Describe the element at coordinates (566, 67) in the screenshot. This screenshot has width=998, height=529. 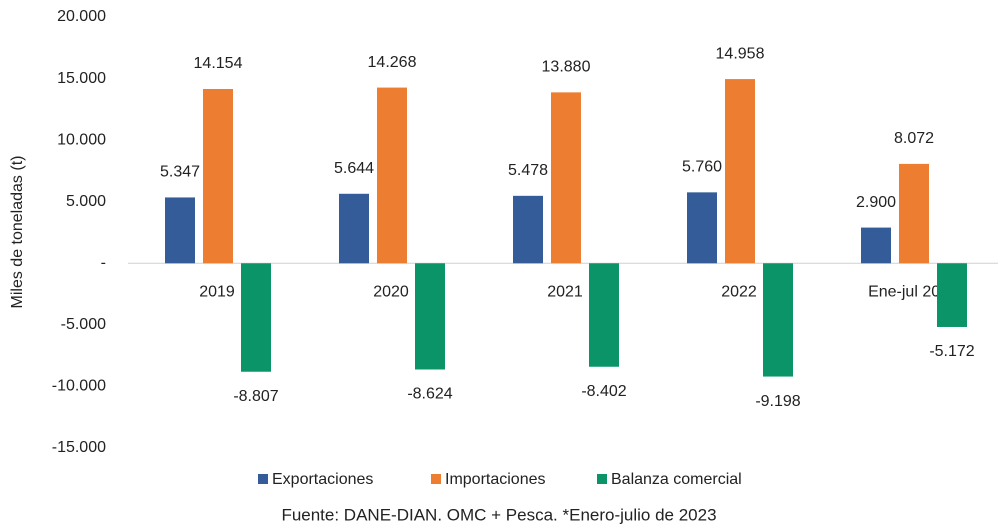
I see `data-label: 13.880` at that location.